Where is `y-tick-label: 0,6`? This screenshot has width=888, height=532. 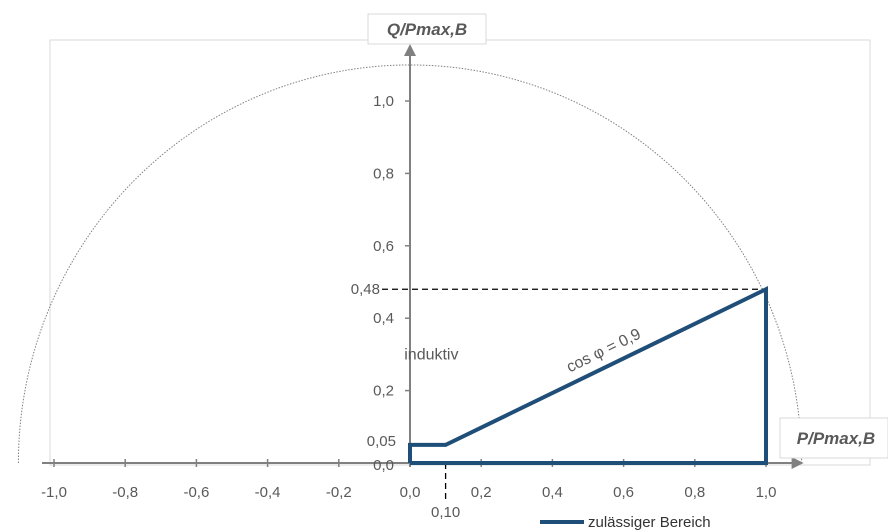 y-tick-label: 0,6 is located at coordinates (383, 246).